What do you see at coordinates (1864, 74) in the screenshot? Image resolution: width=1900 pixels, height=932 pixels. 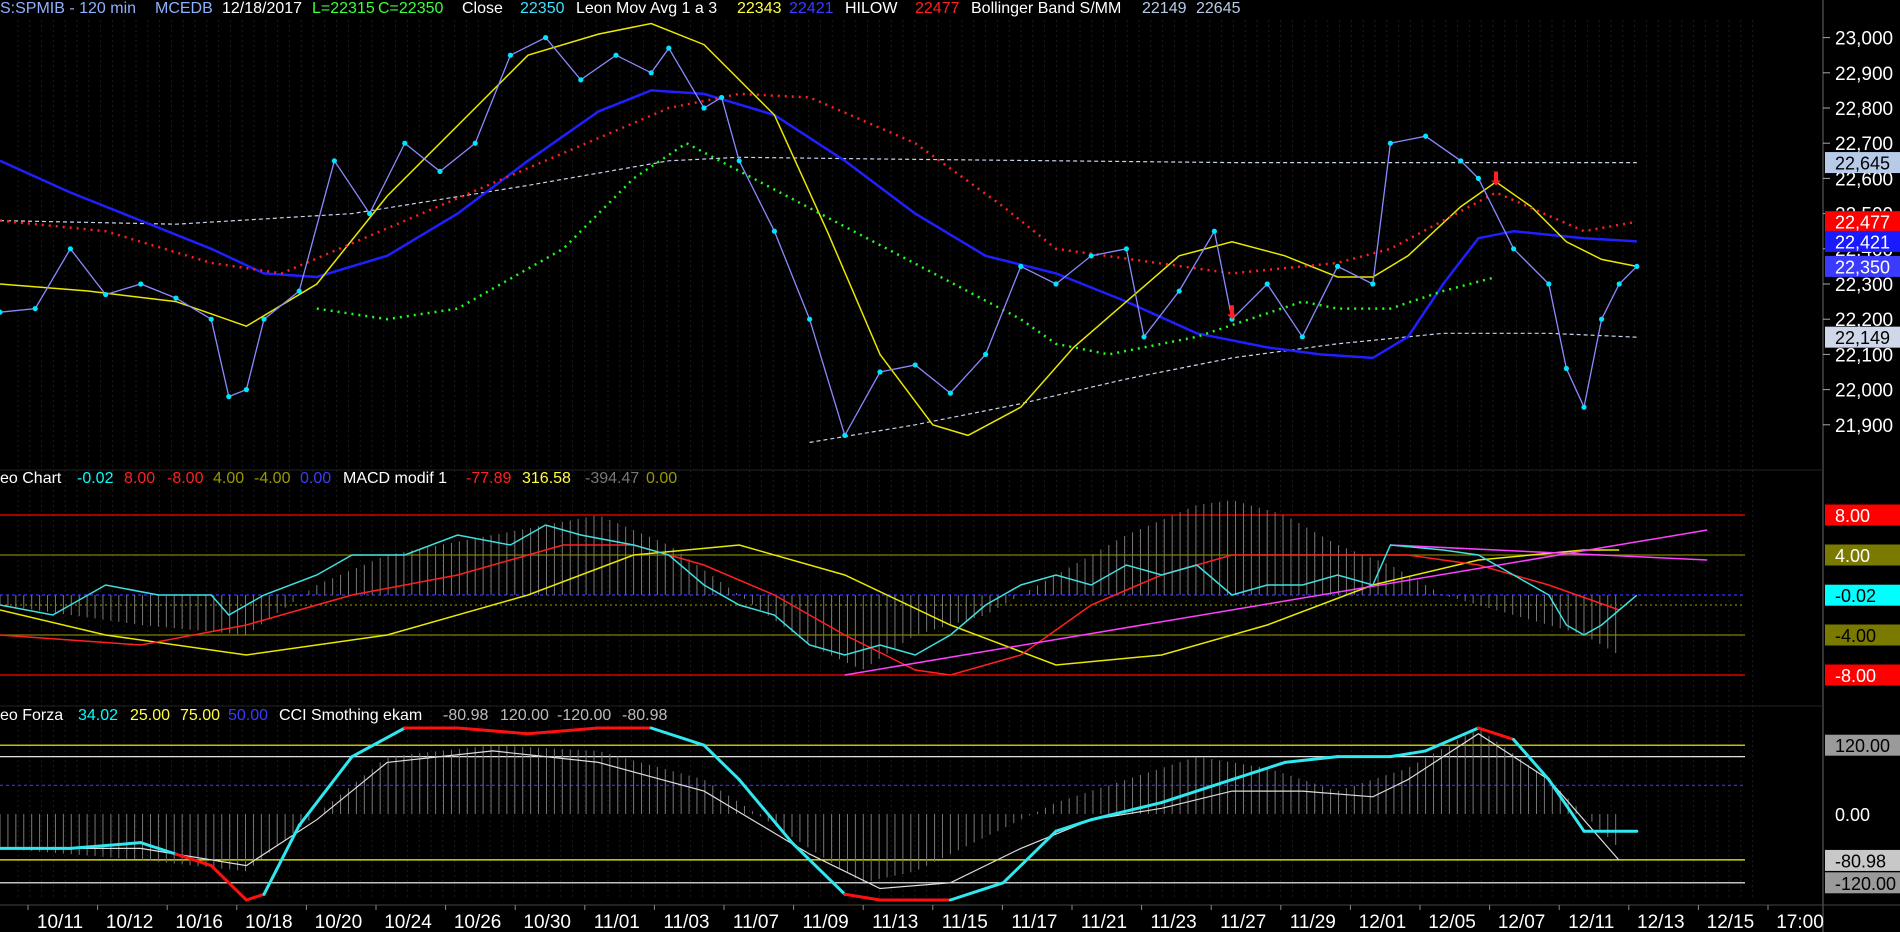 I see `price-tick-label: 22,900` at bounding box center [1864, 74].